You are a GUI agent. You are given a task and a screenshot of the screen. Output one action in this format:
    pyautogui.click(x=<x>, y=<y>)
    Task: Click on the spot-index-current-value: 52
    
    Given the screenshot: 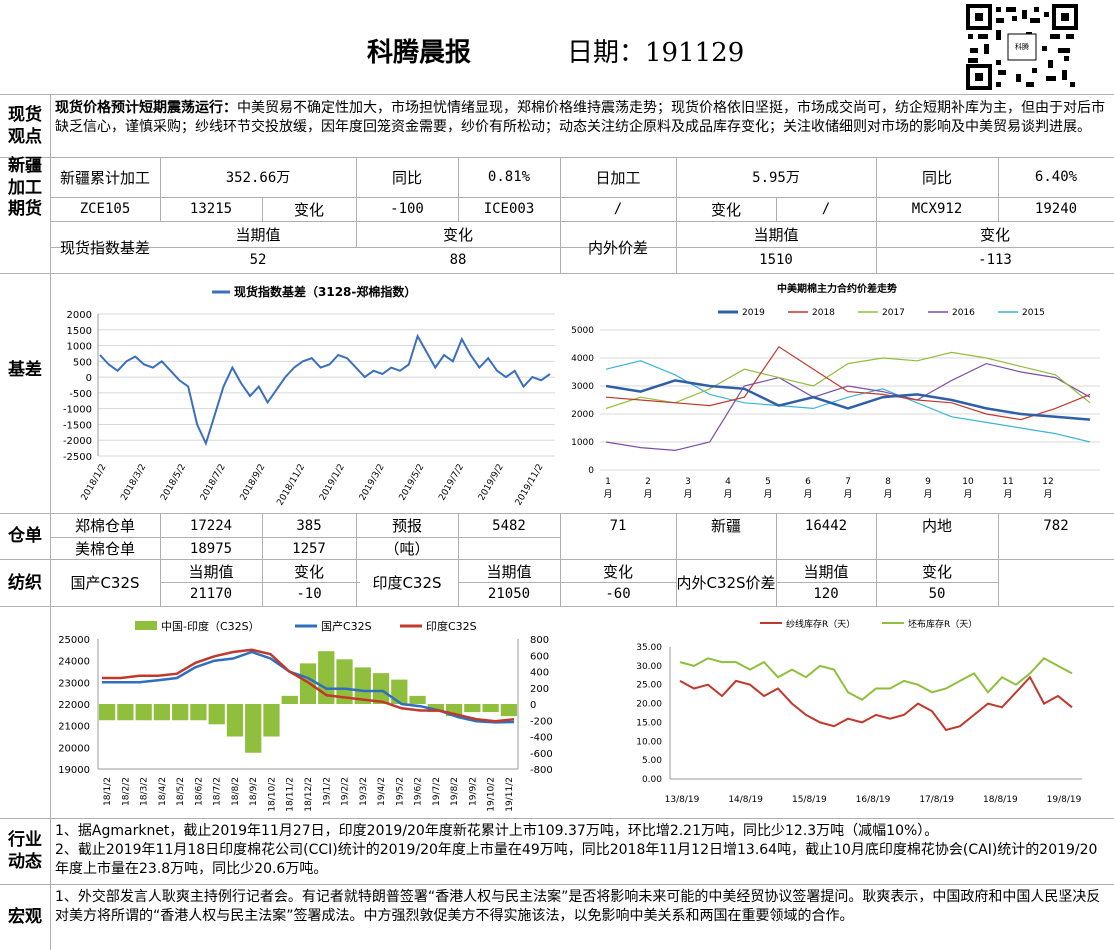 What is the action you would take?
    pyautogui.click(x=258, y=260)
    